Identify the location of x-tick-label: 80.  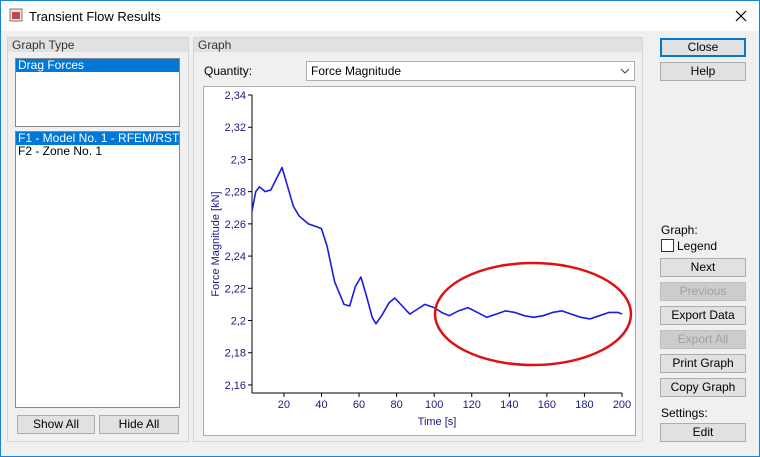
(396, 405).